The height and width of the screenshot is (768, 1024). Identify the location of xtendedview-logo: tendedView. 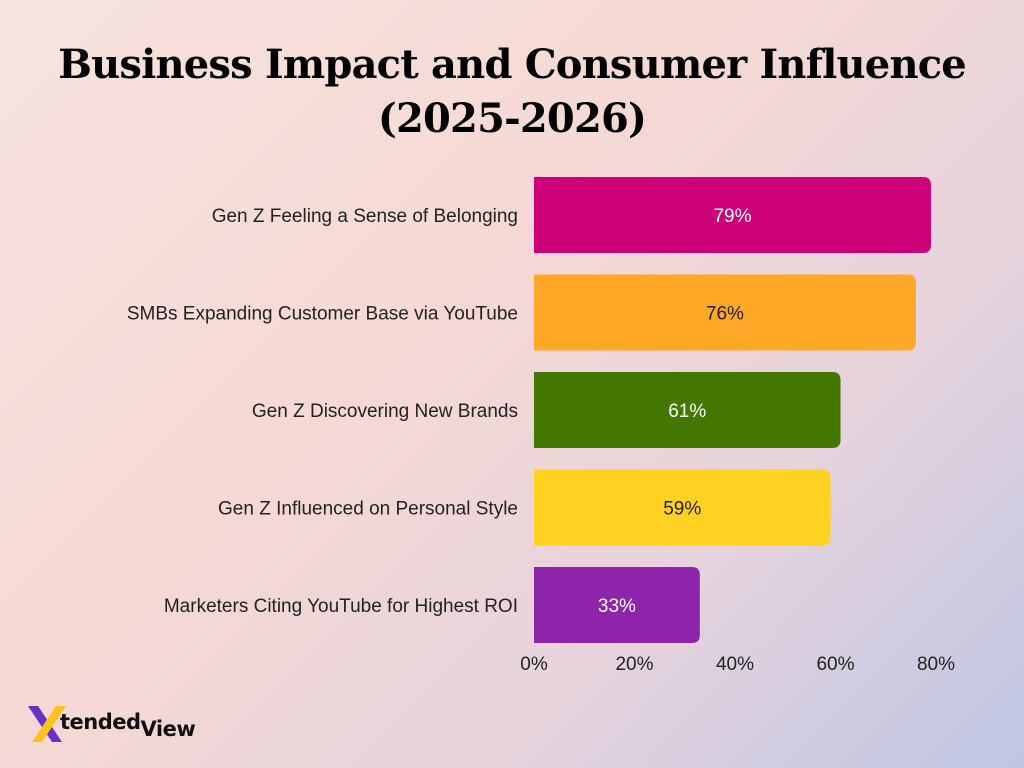
(121, 724).